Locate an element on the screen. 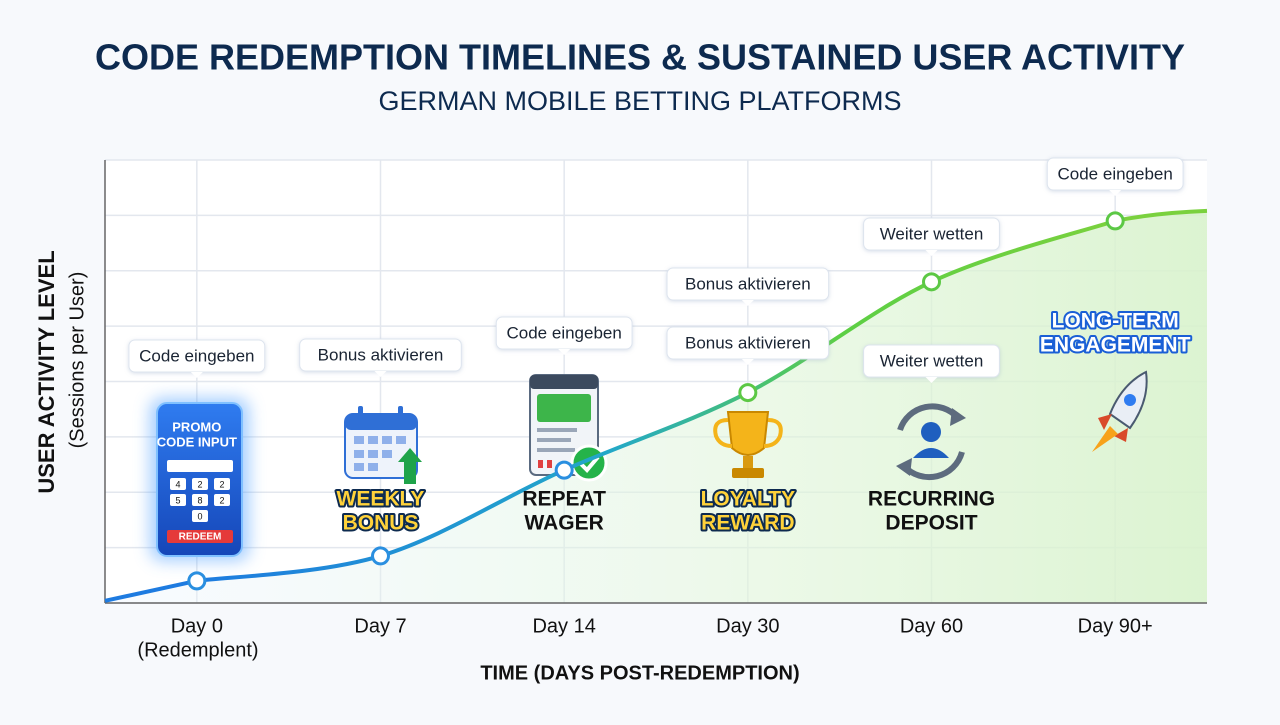  phone-button-label: REDEEM is located at coordinates (200, 537).